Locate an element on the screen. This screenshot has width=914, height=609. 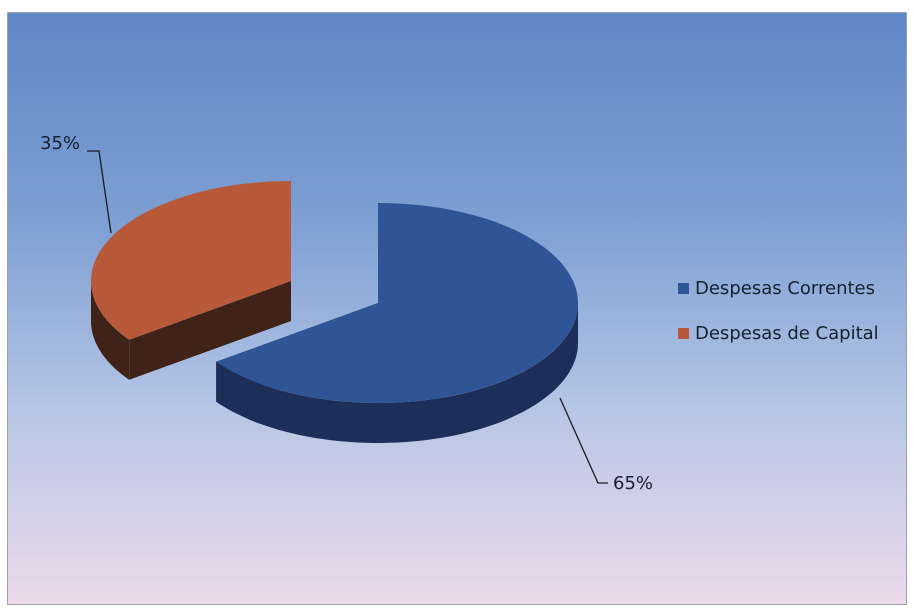
legend-label-1: Despesas Correntes is located at coordinates (785, 288).